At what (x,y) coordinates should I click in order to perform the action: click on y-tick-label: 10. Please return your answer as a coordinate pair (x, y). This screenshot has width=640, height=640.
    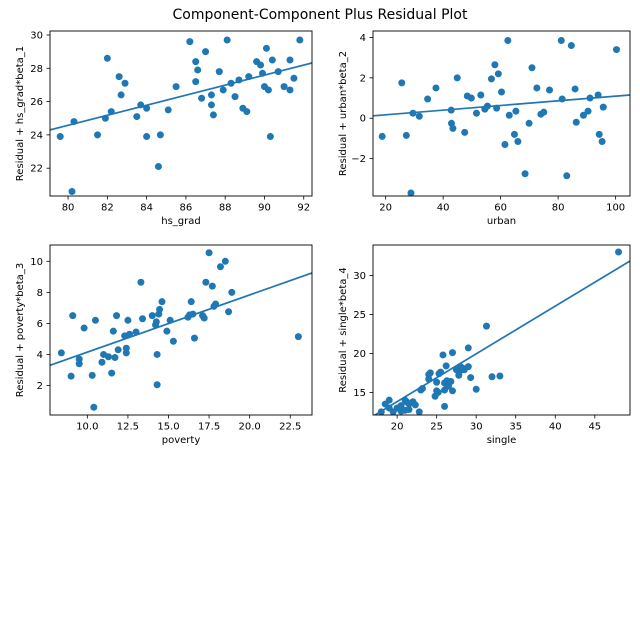
    Looking at the image, I should click on (36, 262).